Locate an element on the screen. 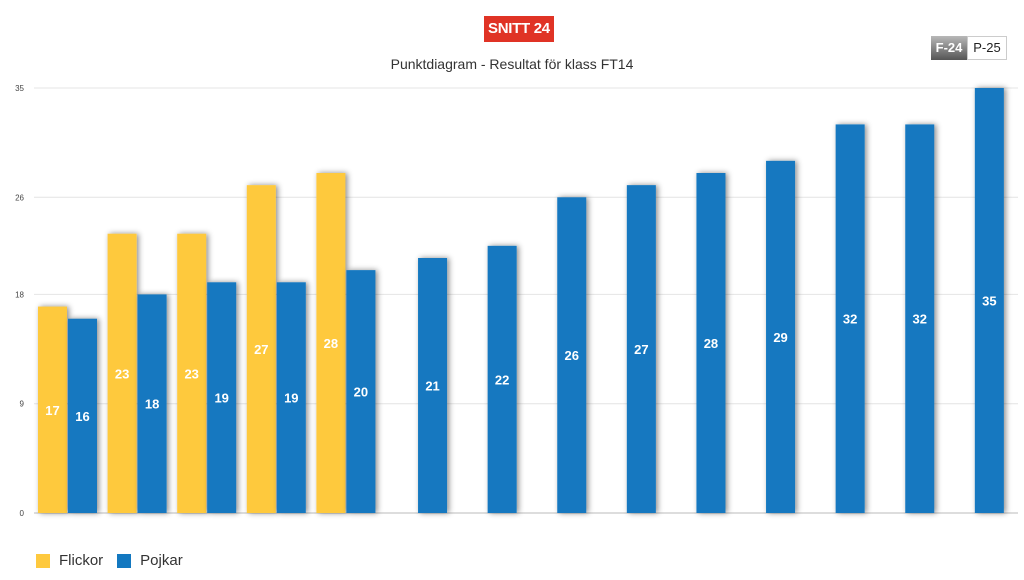 The image size is (1024, 580). legend-swatch-boys is located at coordinates (124, 560).